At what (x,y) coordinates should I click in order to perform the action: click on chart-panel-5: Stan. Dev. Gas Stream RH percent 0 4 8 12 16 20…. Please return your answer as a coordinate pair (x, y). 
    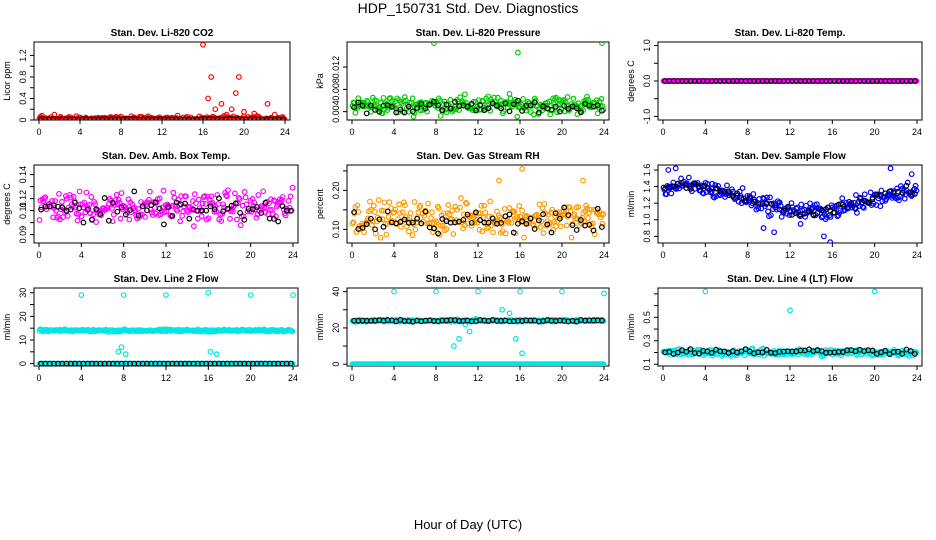
    Looking at the image, I should click on (462, 205).